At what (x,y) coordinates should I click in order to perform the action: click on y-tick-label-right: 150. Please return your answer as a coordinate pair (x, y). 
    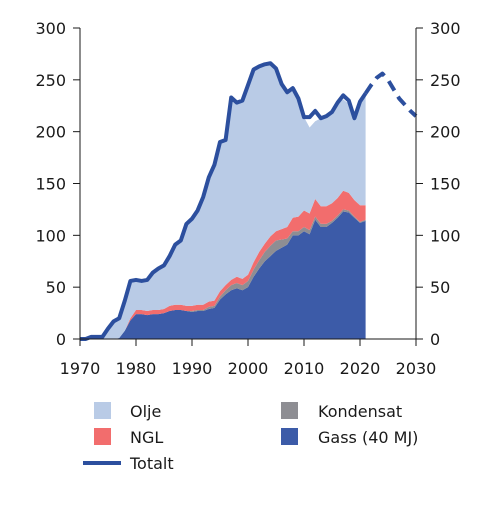
    Looking at the image, I should click on (445, 184).